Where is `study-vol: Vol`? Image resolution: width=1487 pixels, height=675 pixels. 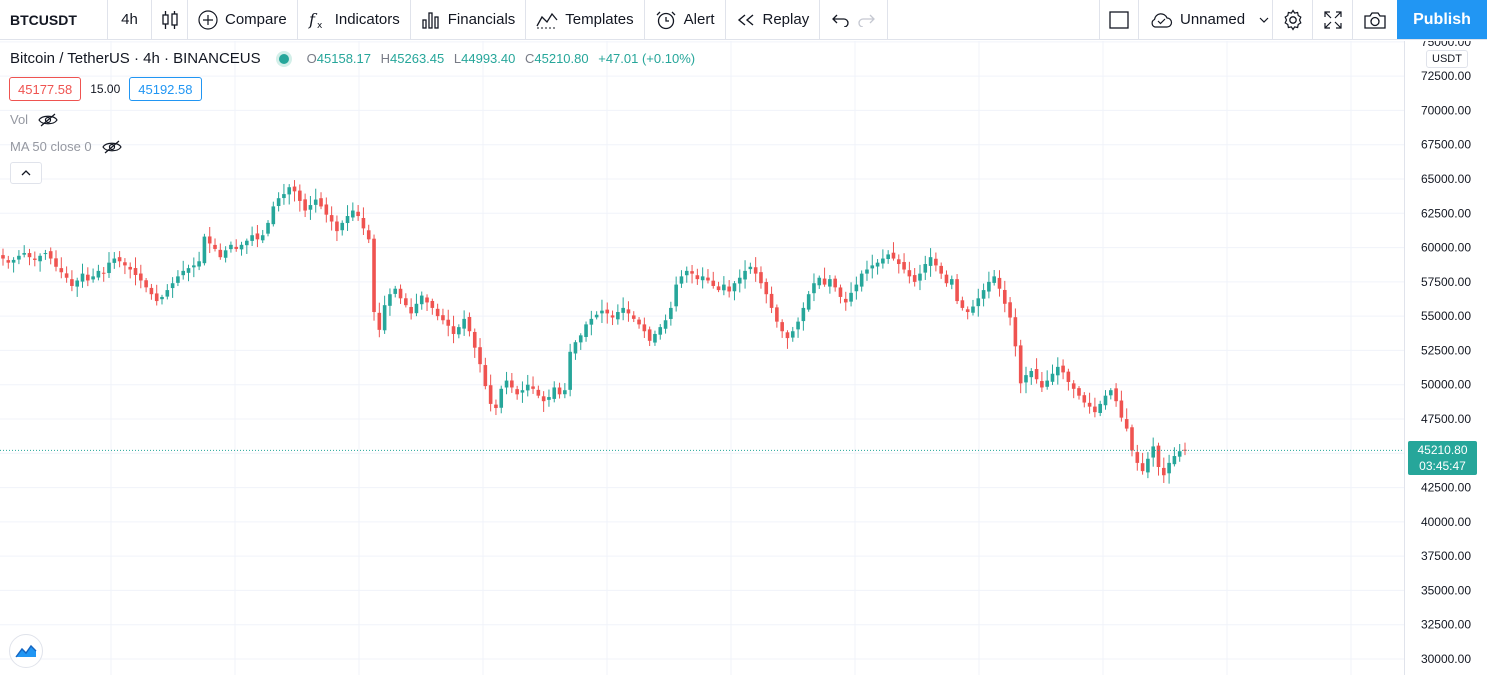
study-vol: Vol is located at coordinates (34, 119).